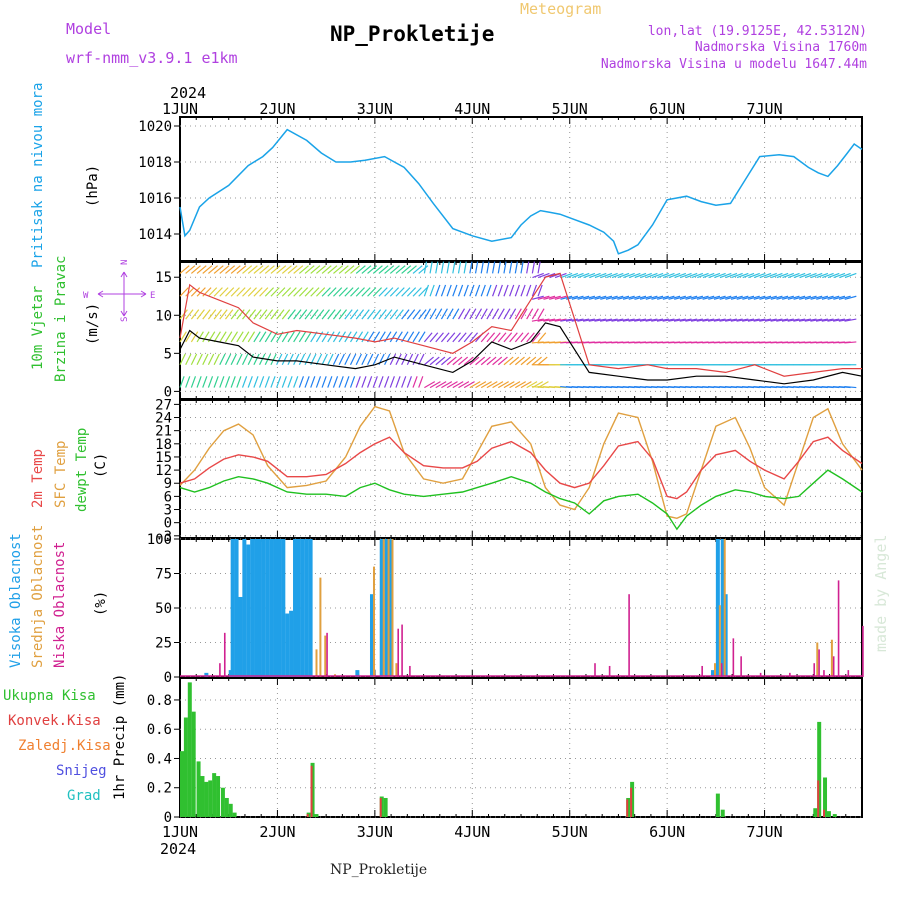  What do you see at coordinates (38, 478) in the screenshot?
I see `temp-label-1: 2m Temp` at bounding box center [38, 478].